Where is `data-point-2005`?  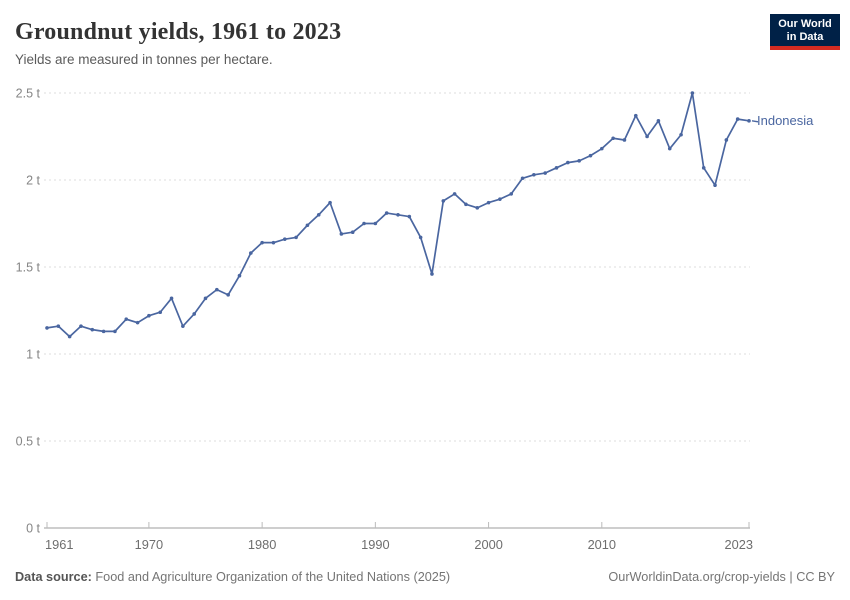 data-point-2005 is located at coordinates (545, 173).